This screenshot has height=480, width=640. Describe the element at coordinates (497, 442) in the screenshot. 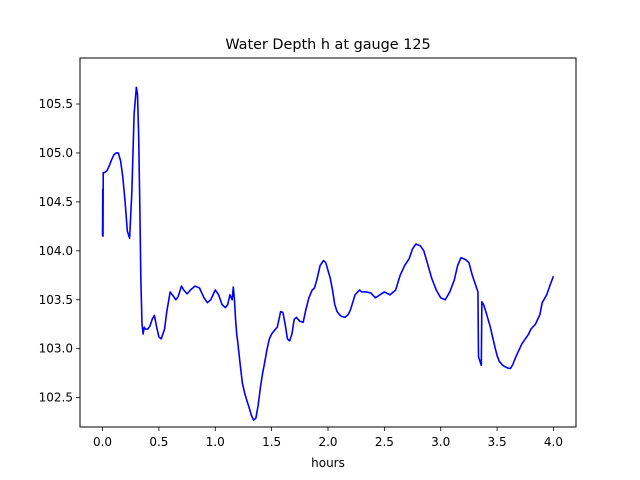

I see `x-tick-label: 3.5` at that location.